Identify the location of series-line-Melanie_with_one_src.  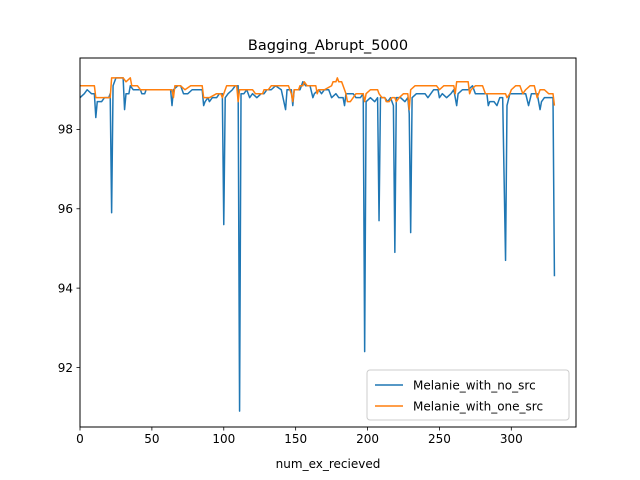
(318, 94).